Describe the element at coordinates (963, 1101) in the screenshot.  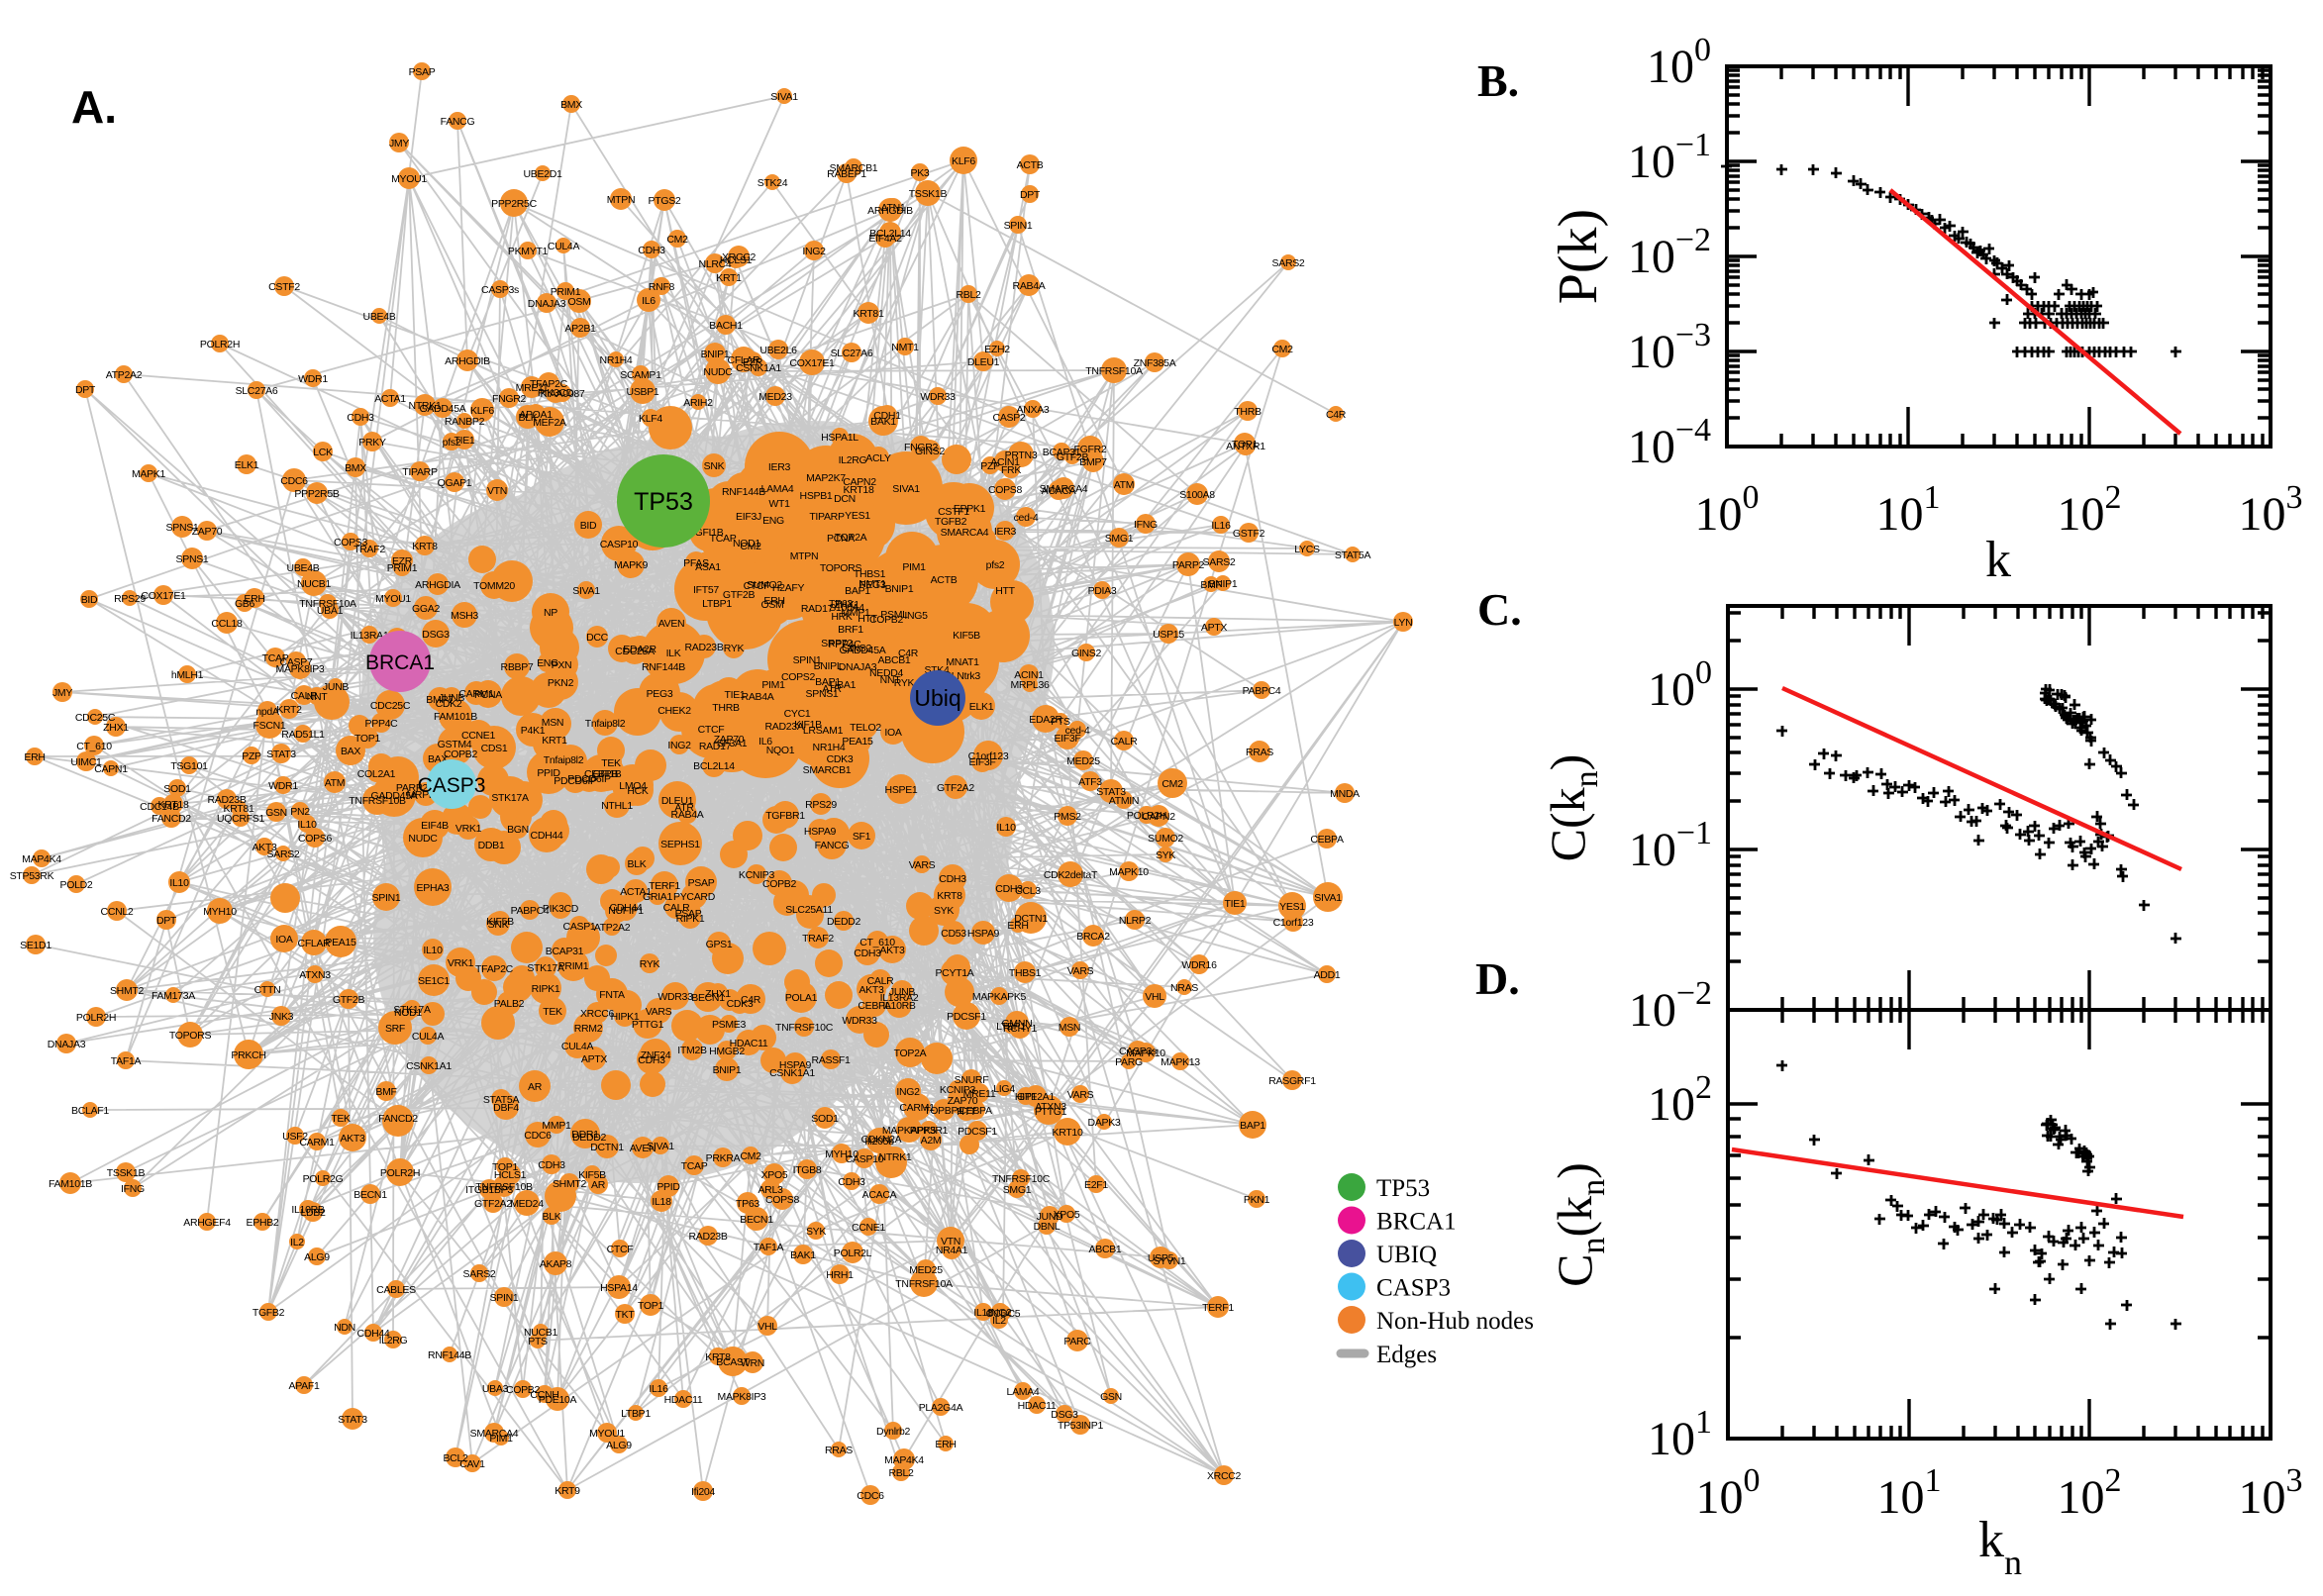
I see `svg-text: ZAP70` at that location.